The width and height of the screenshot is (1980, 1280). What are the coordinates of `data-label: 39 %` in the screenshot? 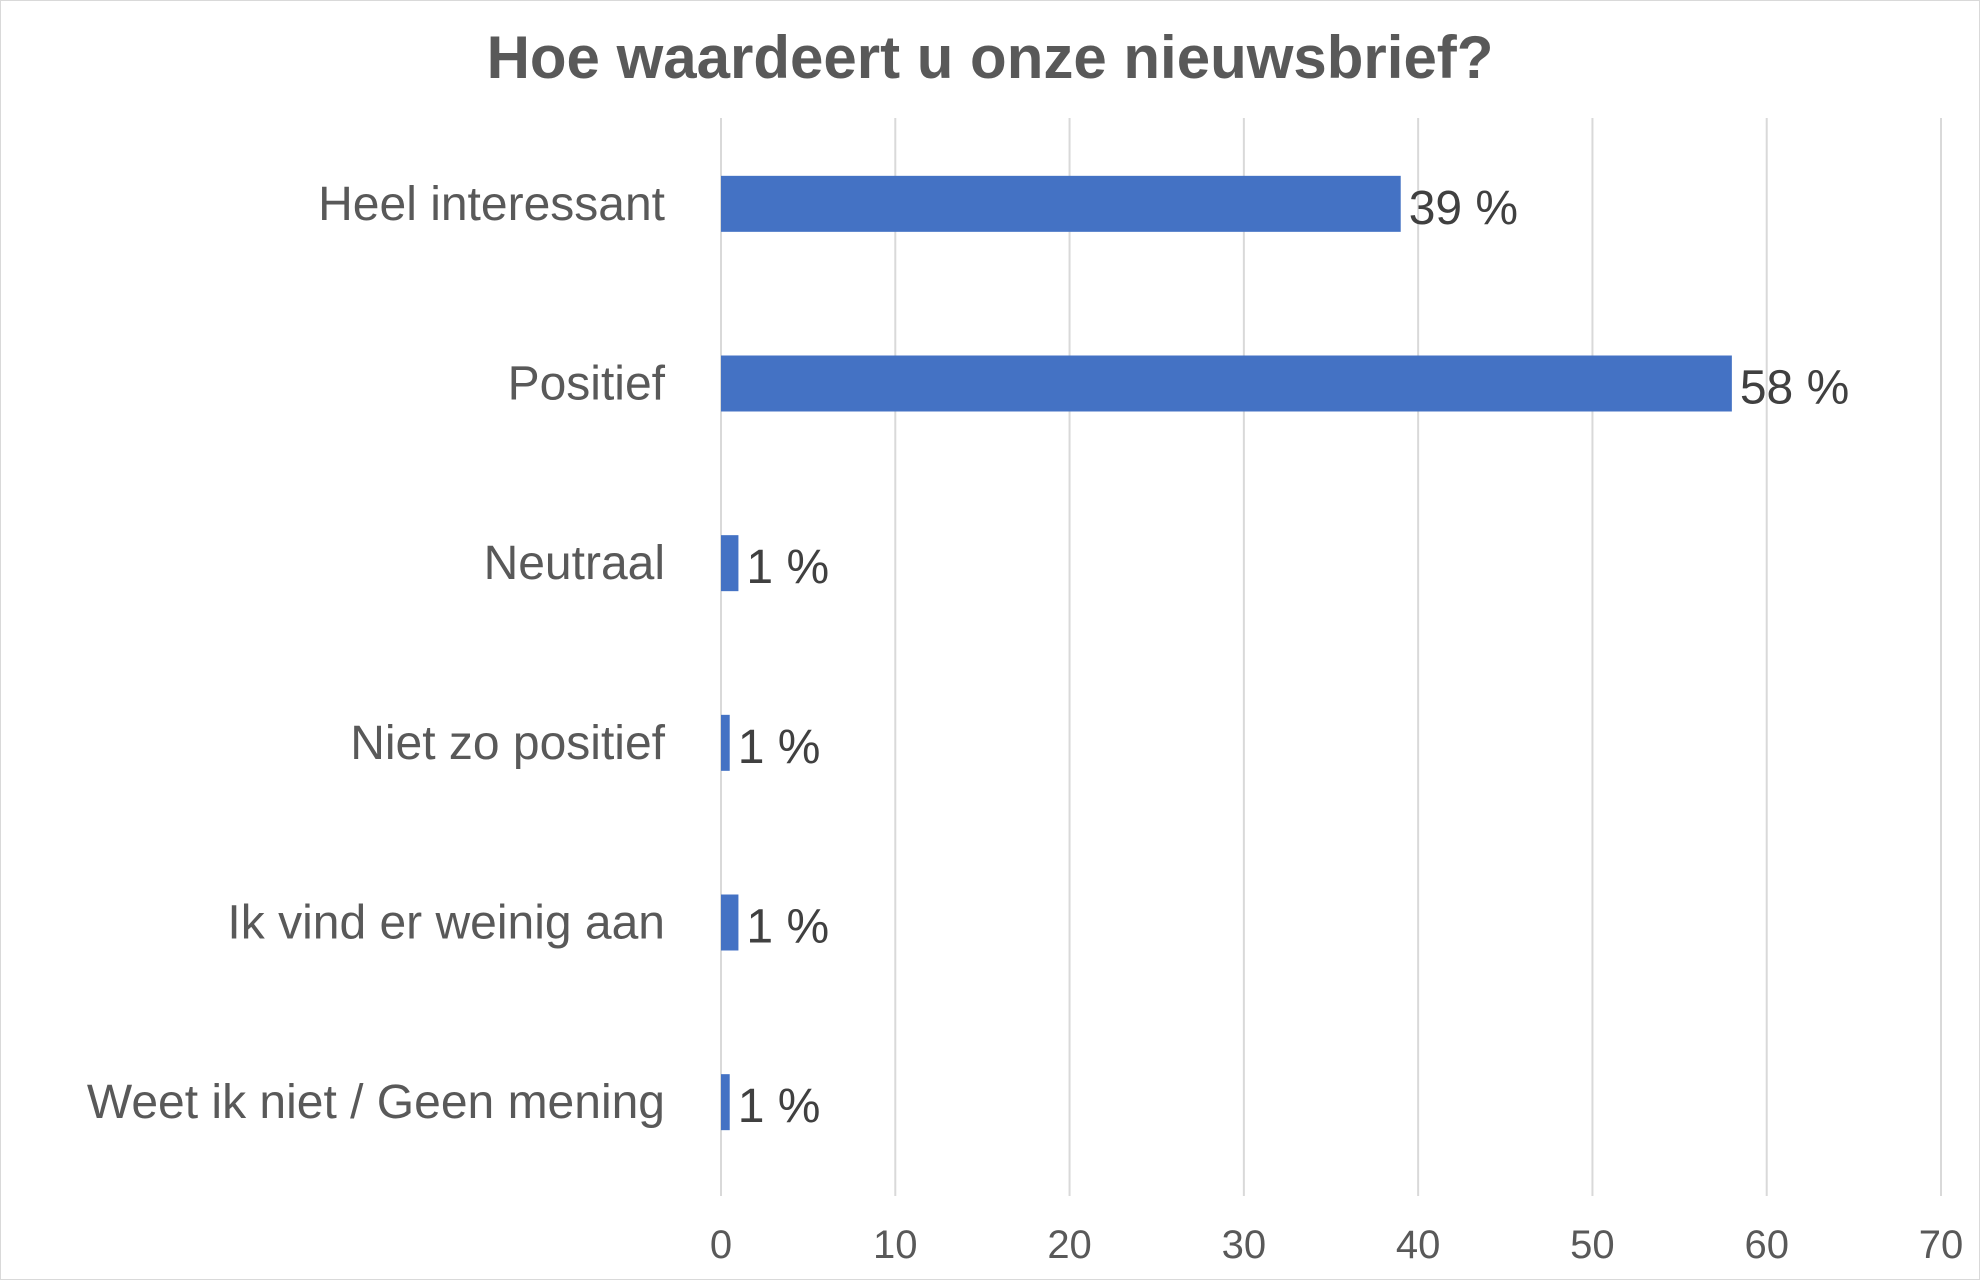 It's located at (1463, 208).